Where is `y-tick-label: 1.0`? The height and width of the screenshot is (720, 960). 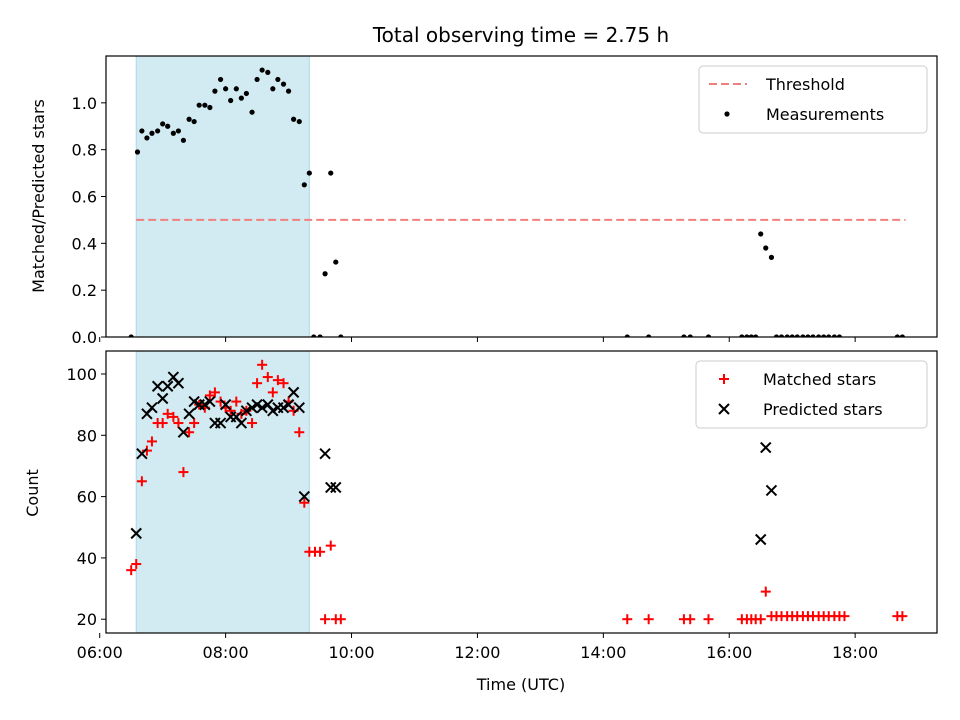
y-tick-label: 1.0 is located at coordinates (84, 103).